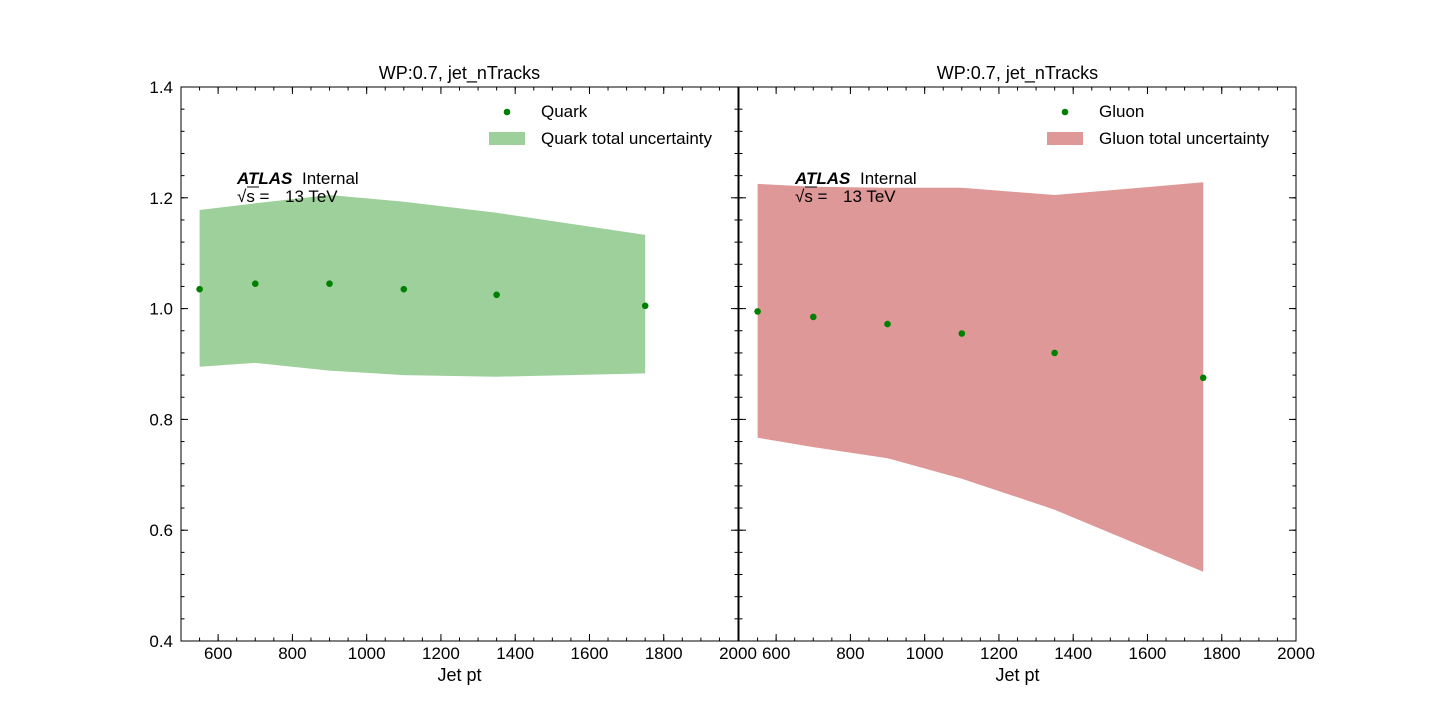  I want to click on legend: Gluon Gluon total uncertainty, so click(1158, 125).